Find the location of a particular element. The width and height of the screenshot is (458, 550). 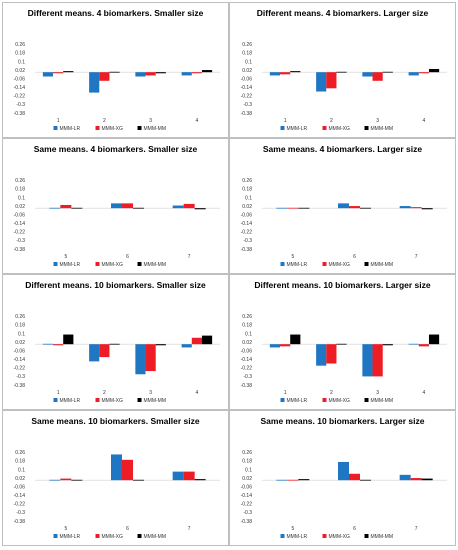

chart-title: Same means. 10 biomarkers. Smaller size is located at coordinates (115, 421).